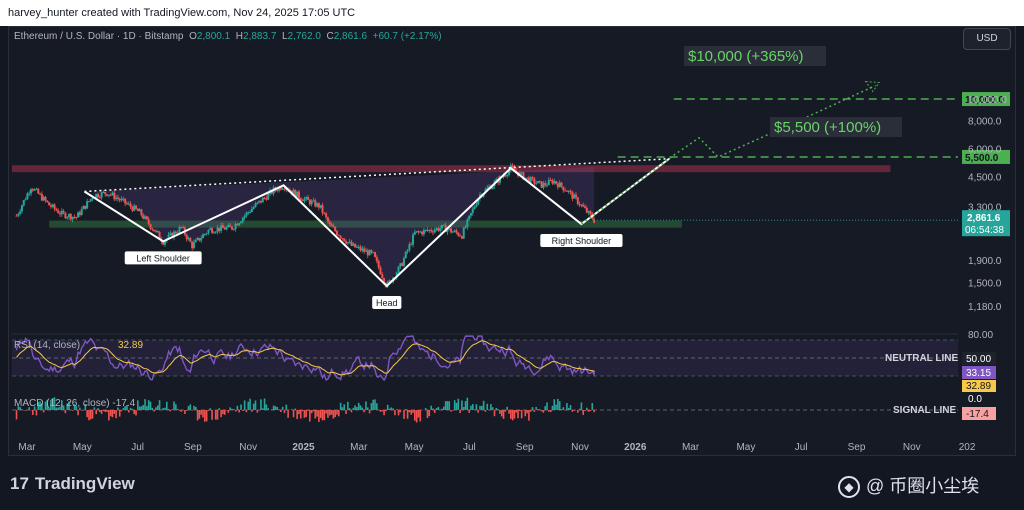 The width and height of the screenshot is (1024, 510). Describe the element at coordinates (977, 414) in the screenshot. I see `macd-value-tag: -17.4` at that location.